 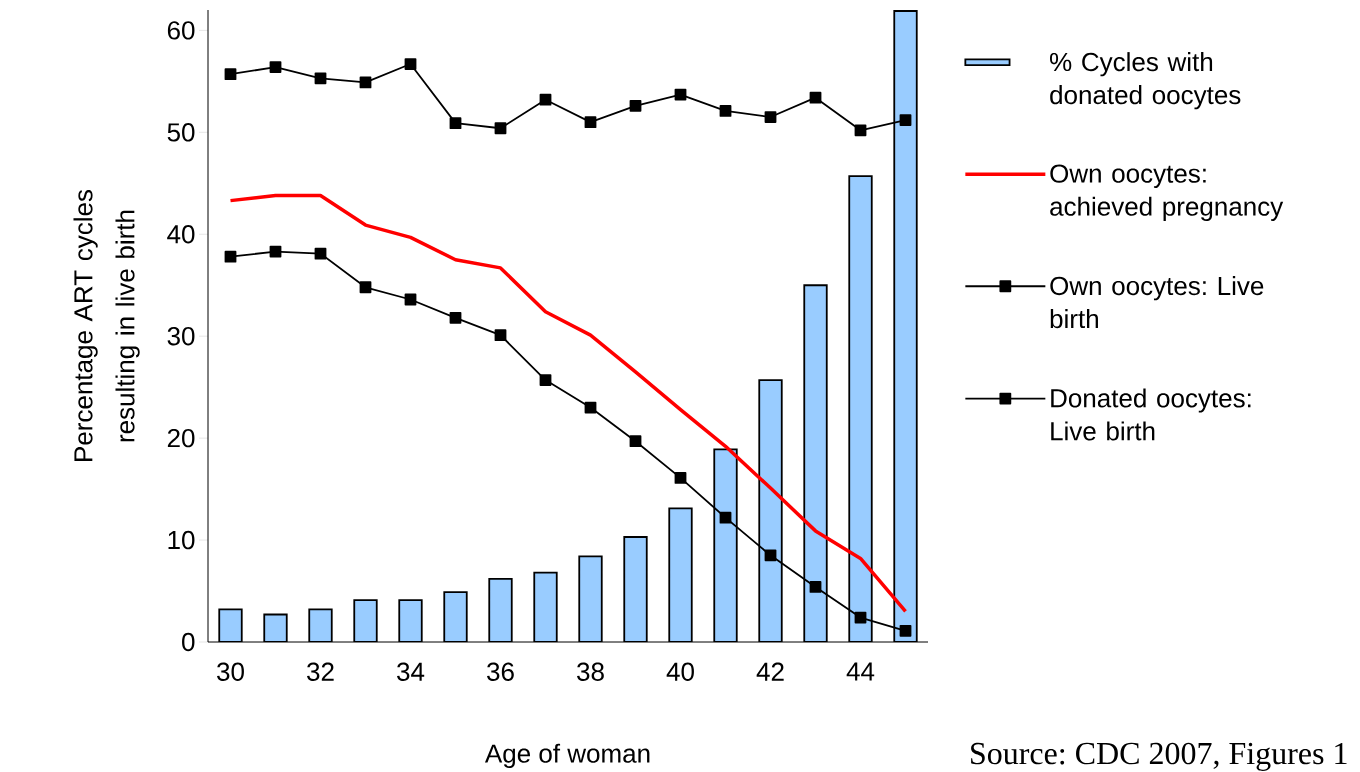 I want to click on x-tick-label: 32, so click(x=320, y=671).